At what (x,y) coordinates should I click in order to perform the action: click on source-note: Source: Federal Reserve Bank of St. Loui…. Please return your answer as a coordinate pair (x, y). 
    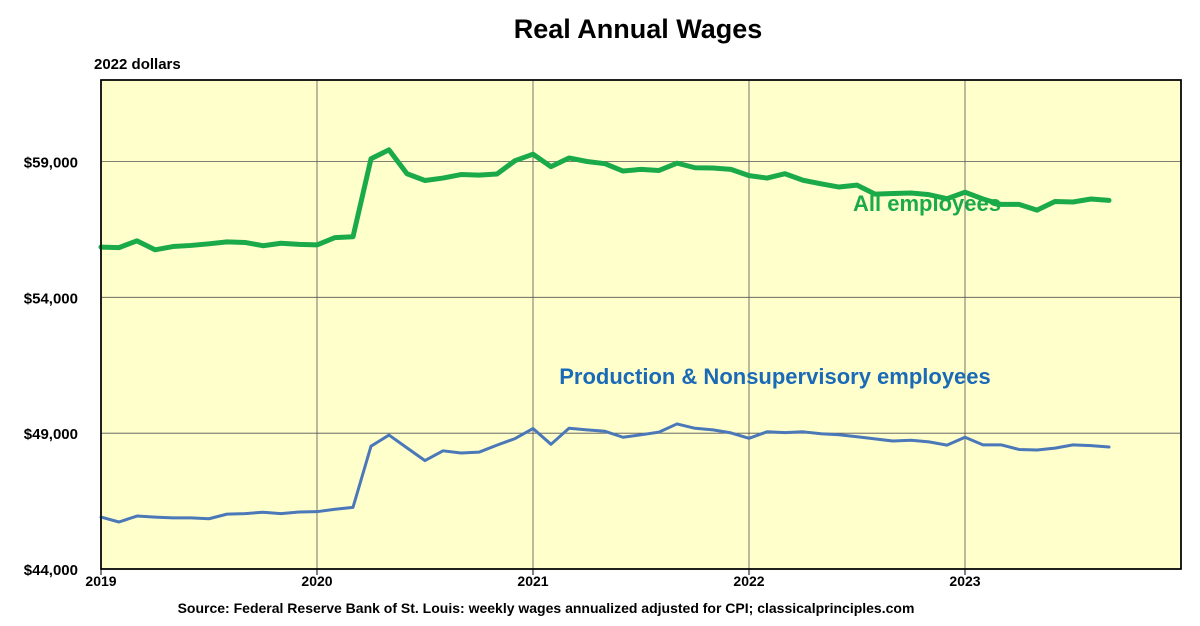
    Looking at the image, I should click on (546, 608).